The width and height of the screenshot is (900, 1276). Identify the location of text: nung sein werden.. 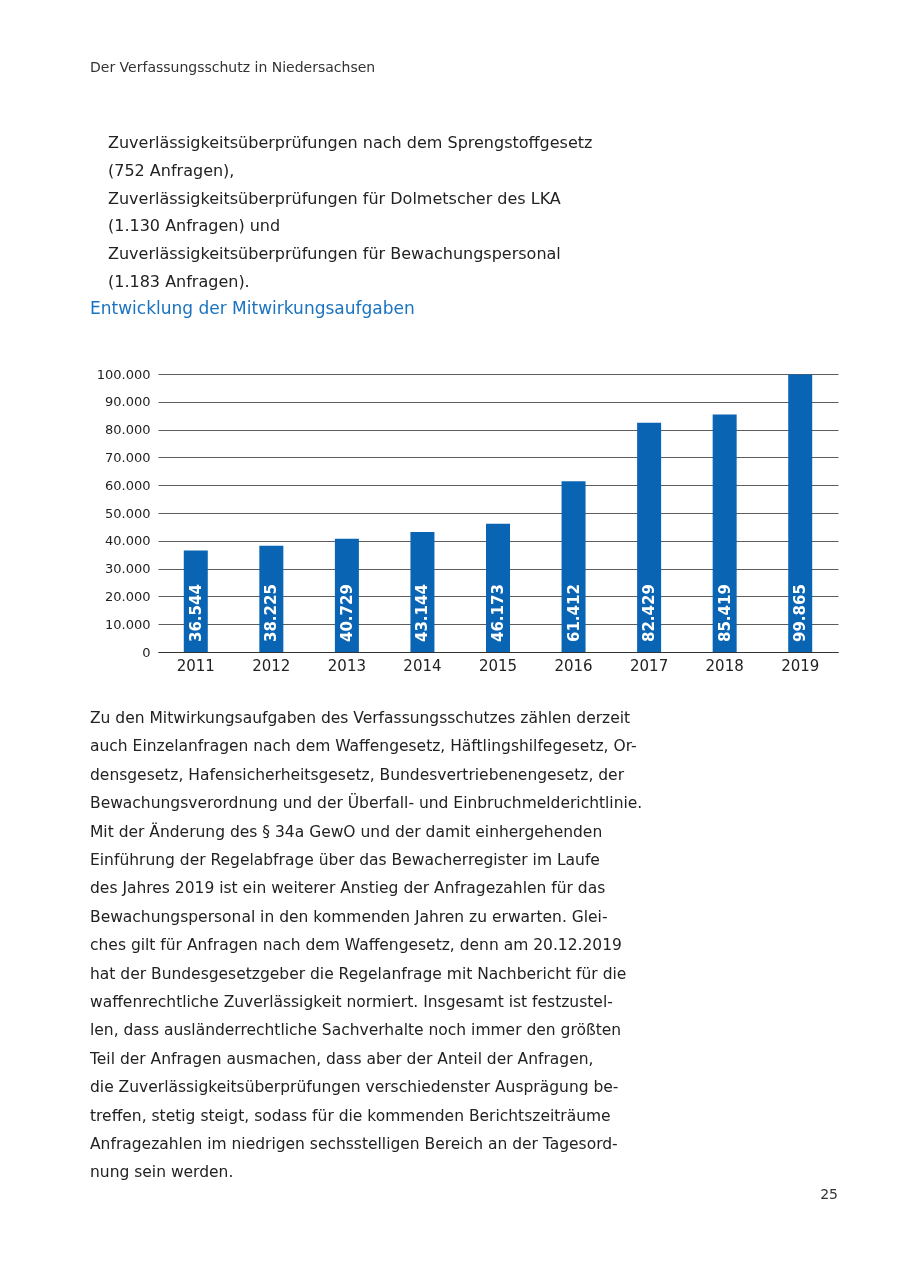
(162, 1172).